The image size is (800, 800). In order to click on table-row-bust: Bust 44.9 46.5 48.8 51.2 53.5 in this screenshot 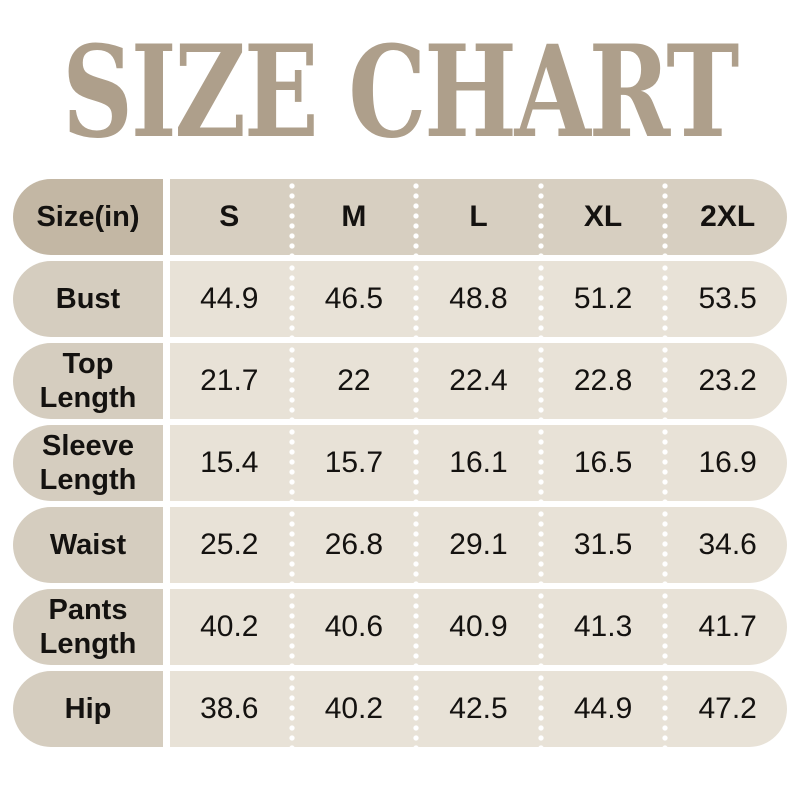, I will do `click(400, 299)`.